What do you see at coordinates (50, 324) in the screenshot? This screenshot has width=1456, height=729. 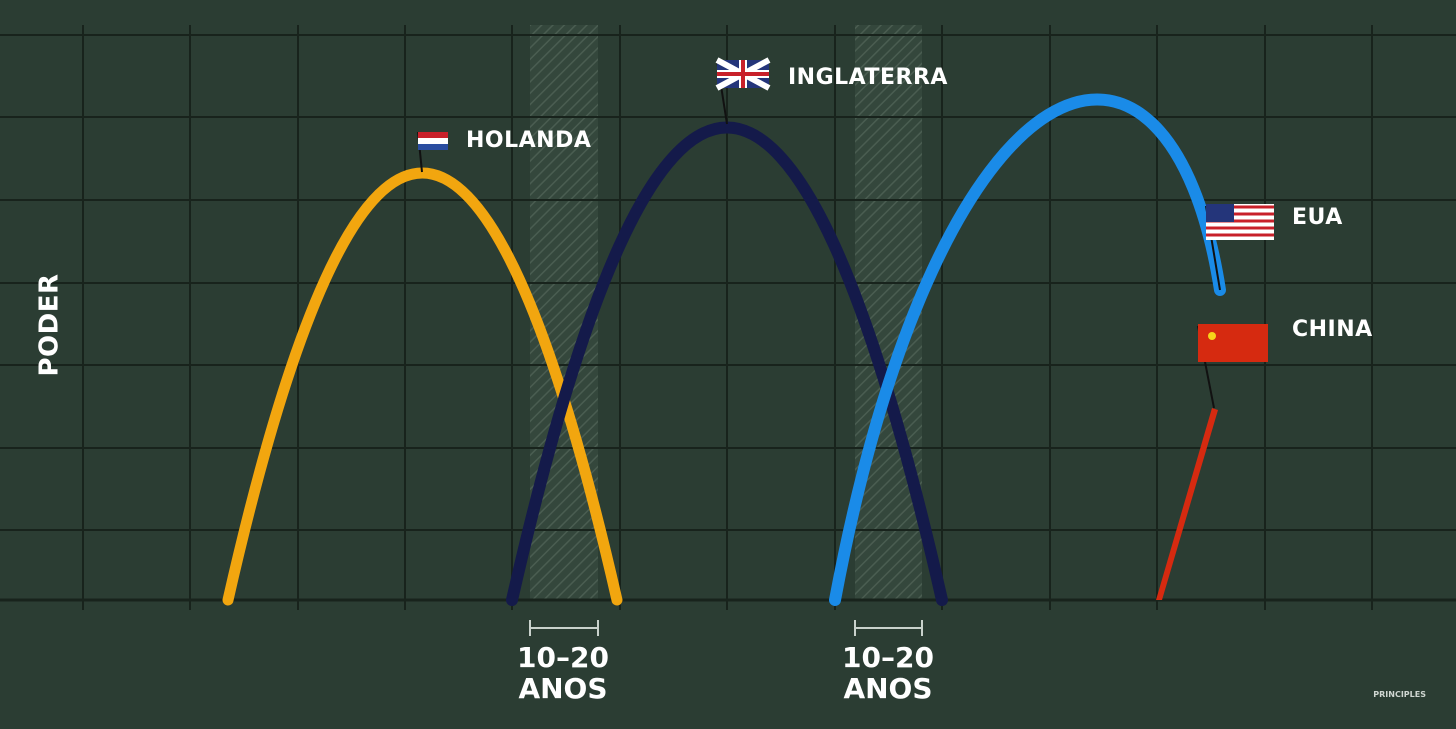 I see `axis-label: PODER` at bounding box center [50, 324].